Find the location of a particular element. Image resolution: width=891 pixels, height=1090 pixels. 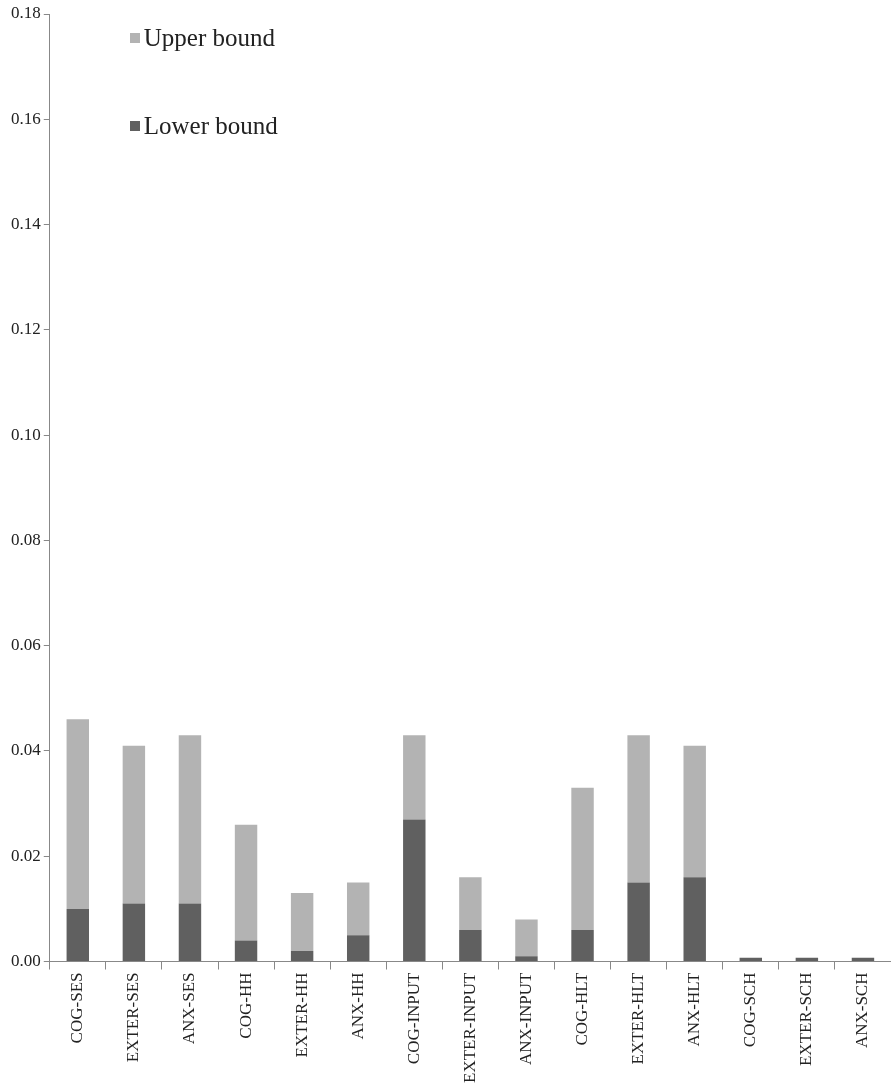

y-tick-label: 0.00 is located at coordinates (26, 960).